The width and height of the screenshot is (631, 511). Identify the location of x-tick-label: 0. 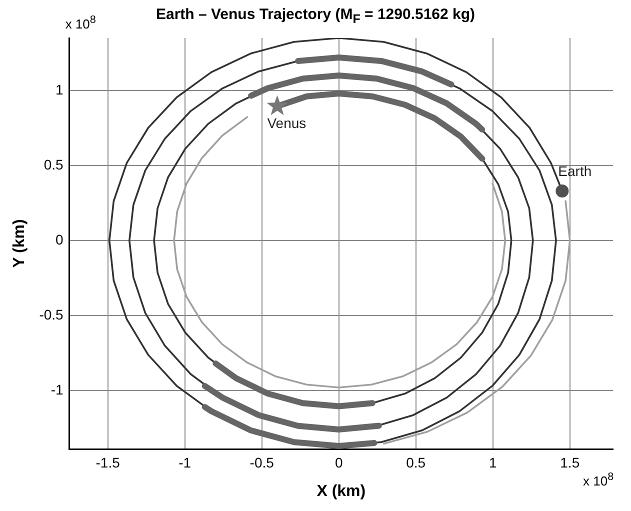
(338, 462).